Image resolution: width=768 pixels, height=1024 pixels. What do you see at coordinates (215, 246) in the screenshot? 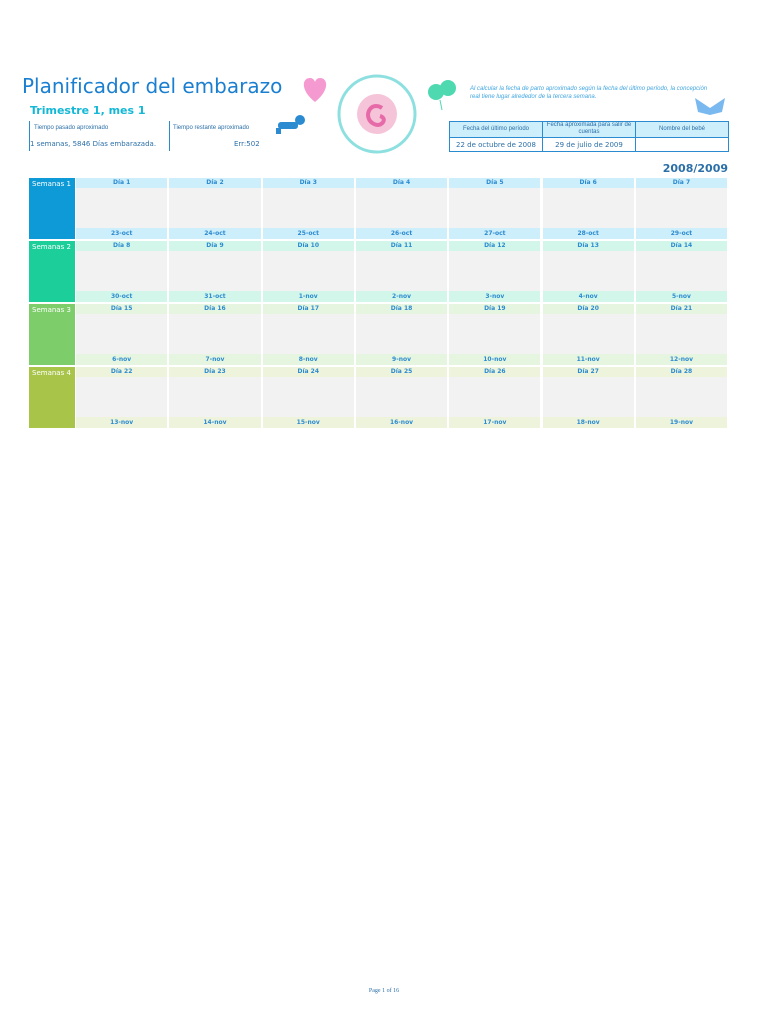
I see `day-label: Día 9` at bounding box center [215, 246].